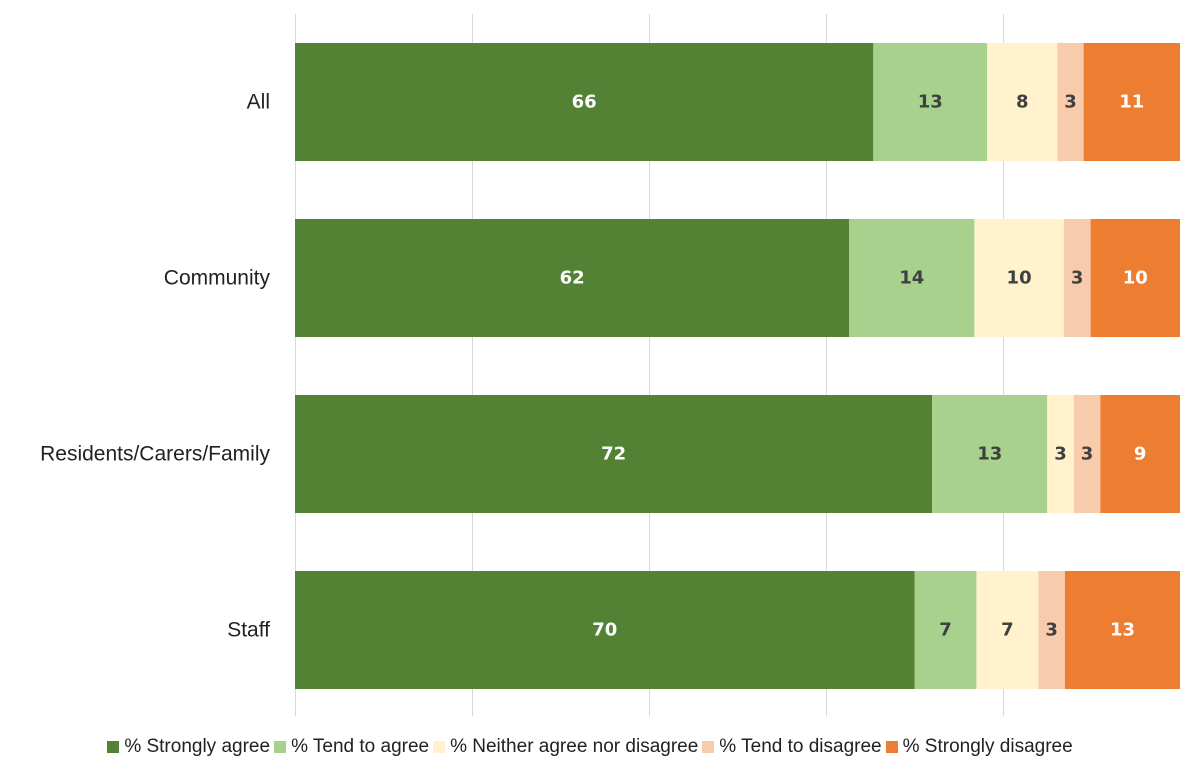 This screenshot has width=1180, height=765. Describe the element at coordinates (248, 630) in the screenshot. I see `category-label: Staff` at that location.